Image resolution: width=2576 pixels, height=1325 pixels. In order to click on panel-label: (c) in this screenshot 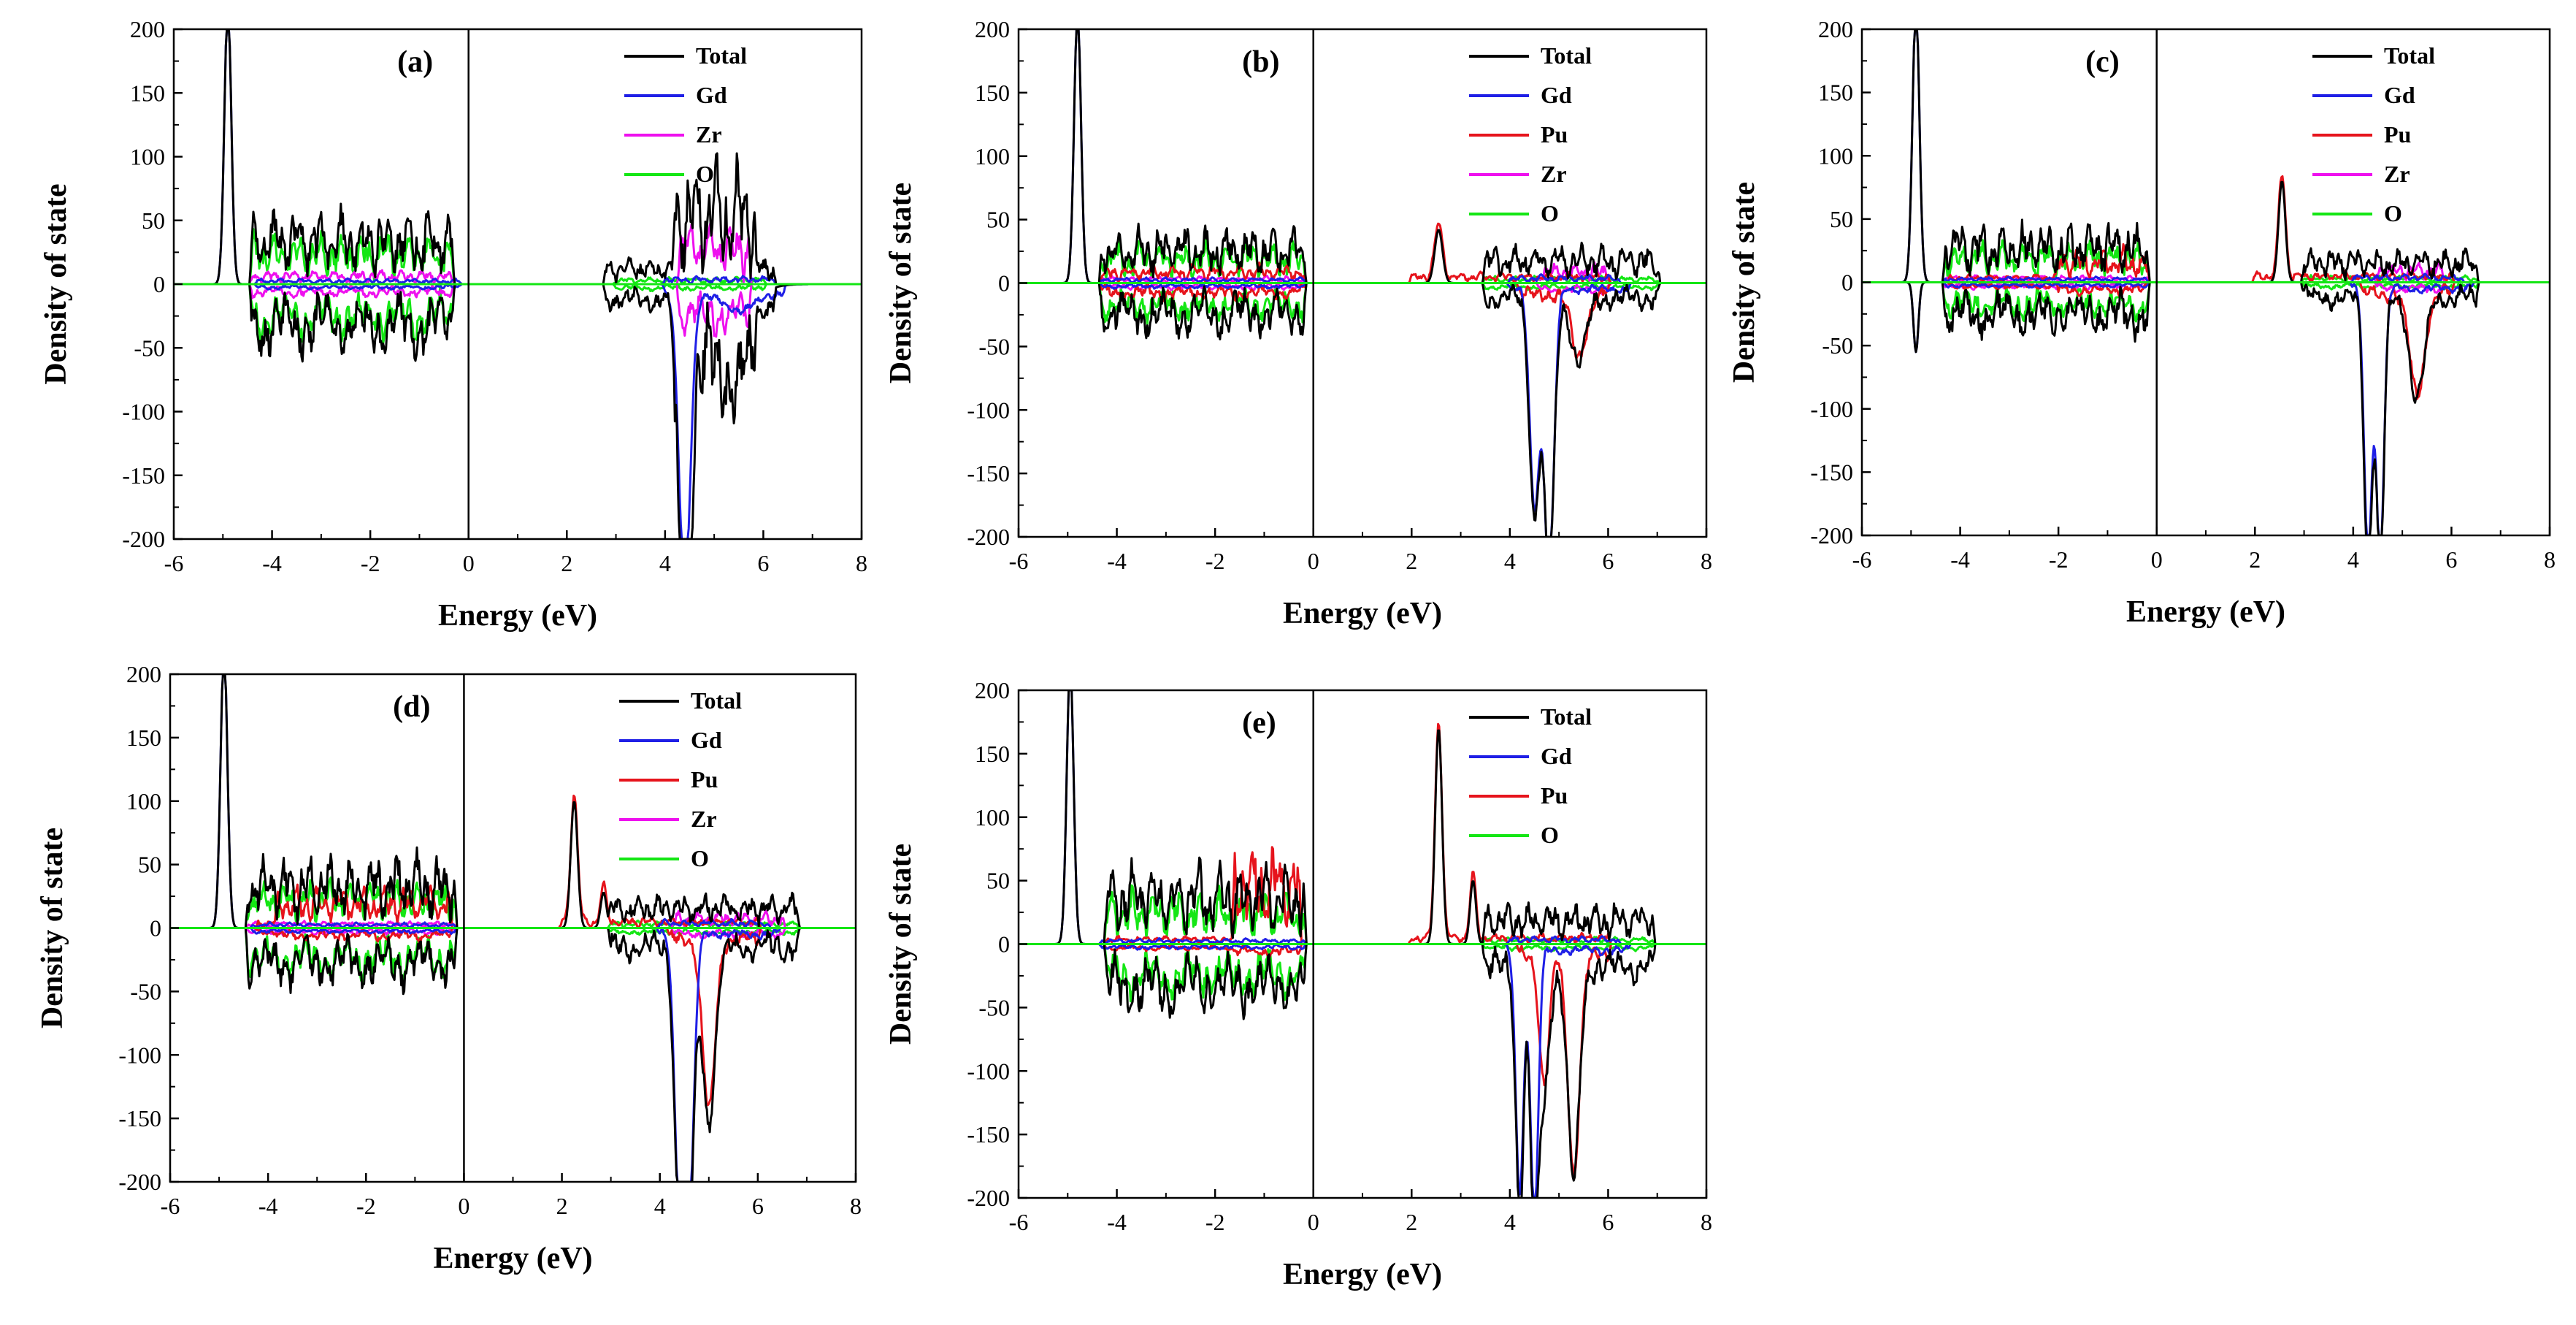, I will do `click(2102, 62)`.